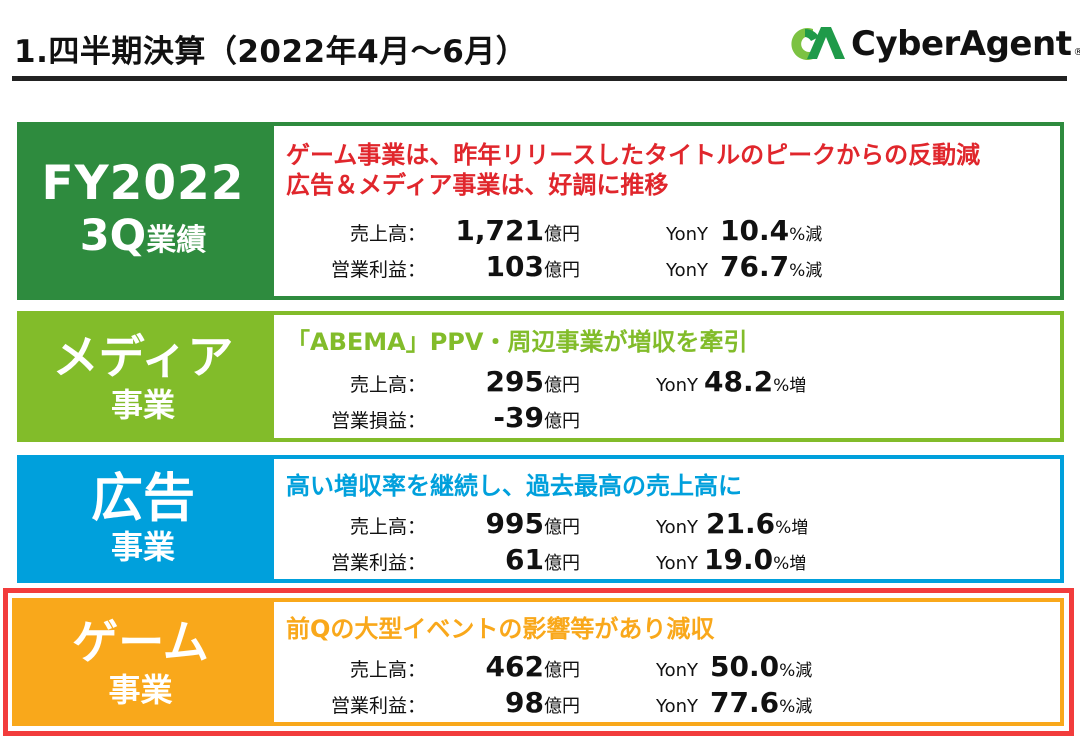  What do you see at coordinates (739, 559) in the screenshot?
I see `row-pct: 19.0` at bounding box center [739, 559].